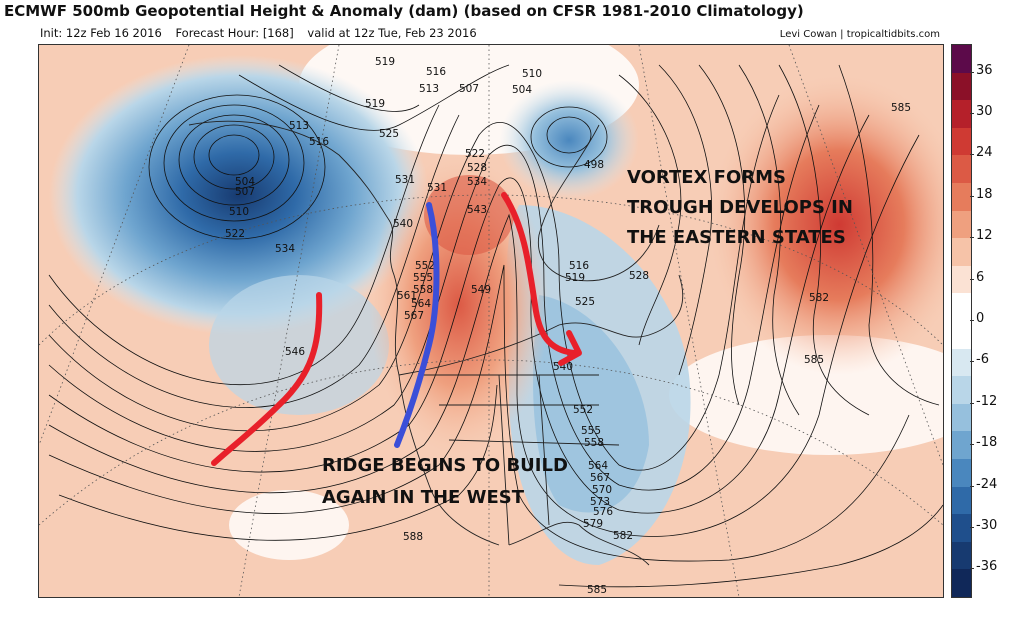 The image size is (1024, 622). What do you see at coordinates (593, 524) in the screenshot?
I see `contour-label: 579` at bounding box center [593, 524].